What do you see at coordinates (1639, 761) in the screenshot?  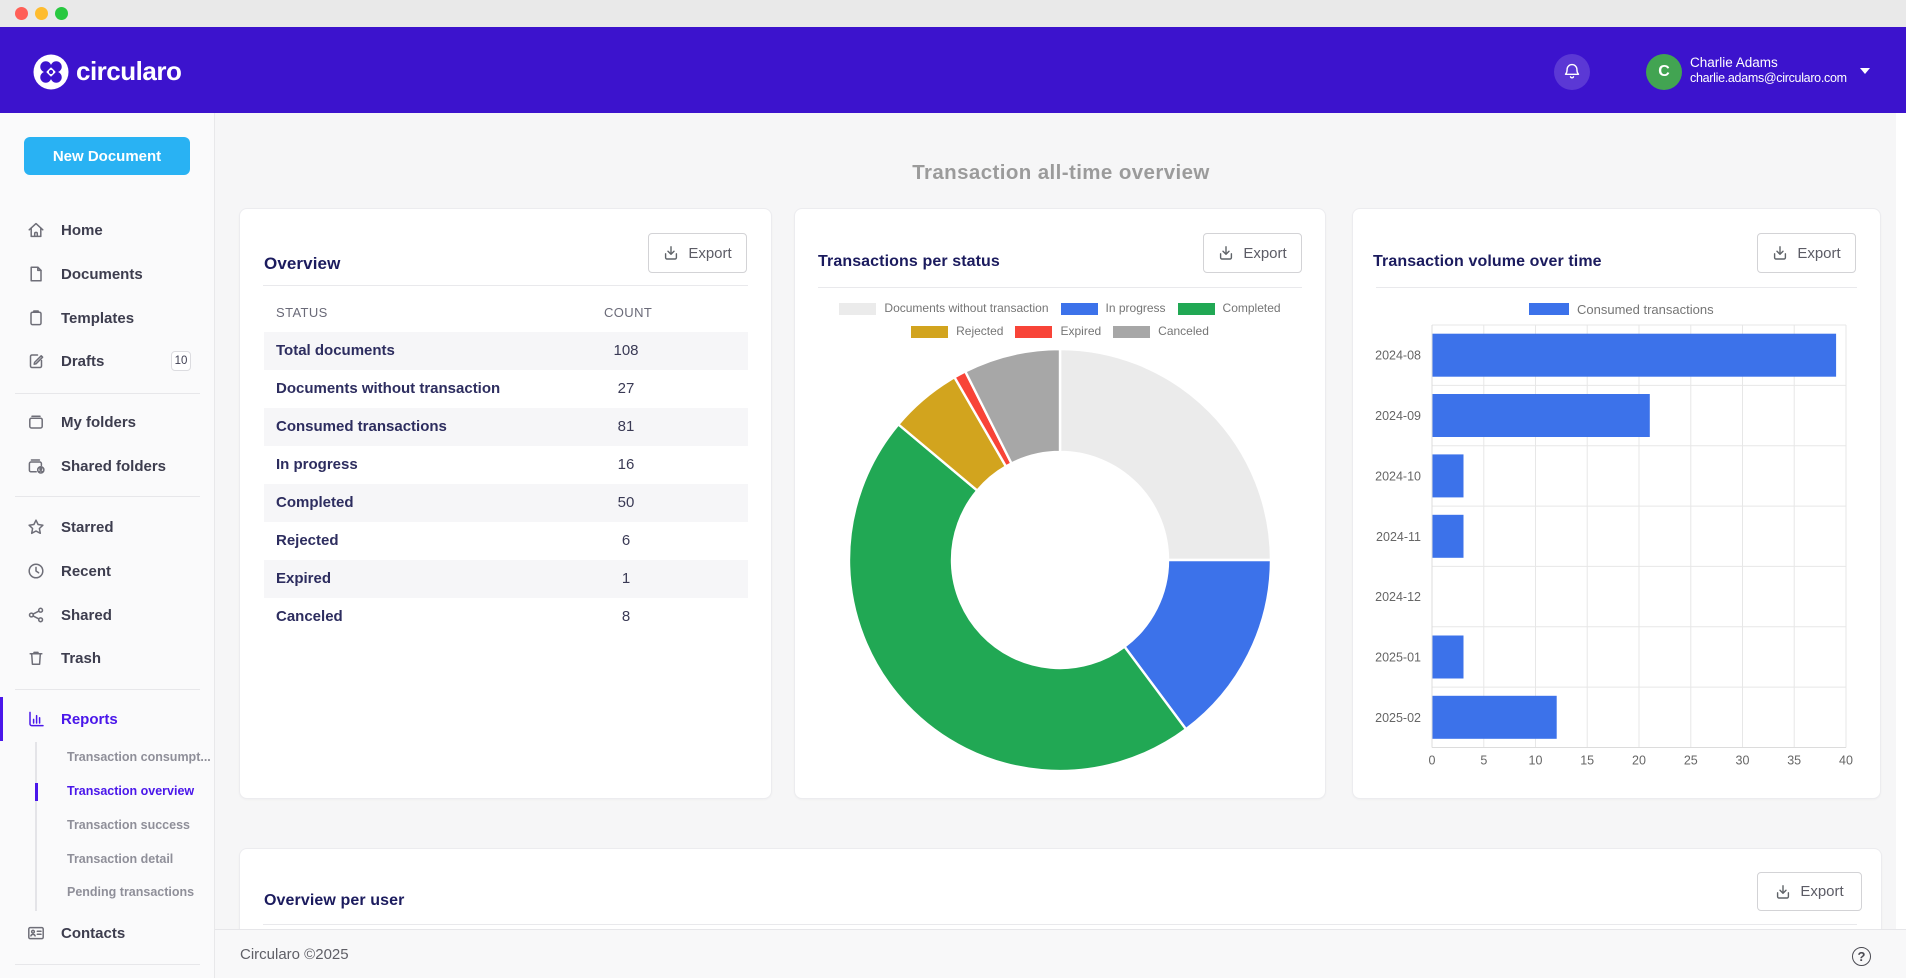 I see `svg-text: 20` at bounding box center [1639, 761].